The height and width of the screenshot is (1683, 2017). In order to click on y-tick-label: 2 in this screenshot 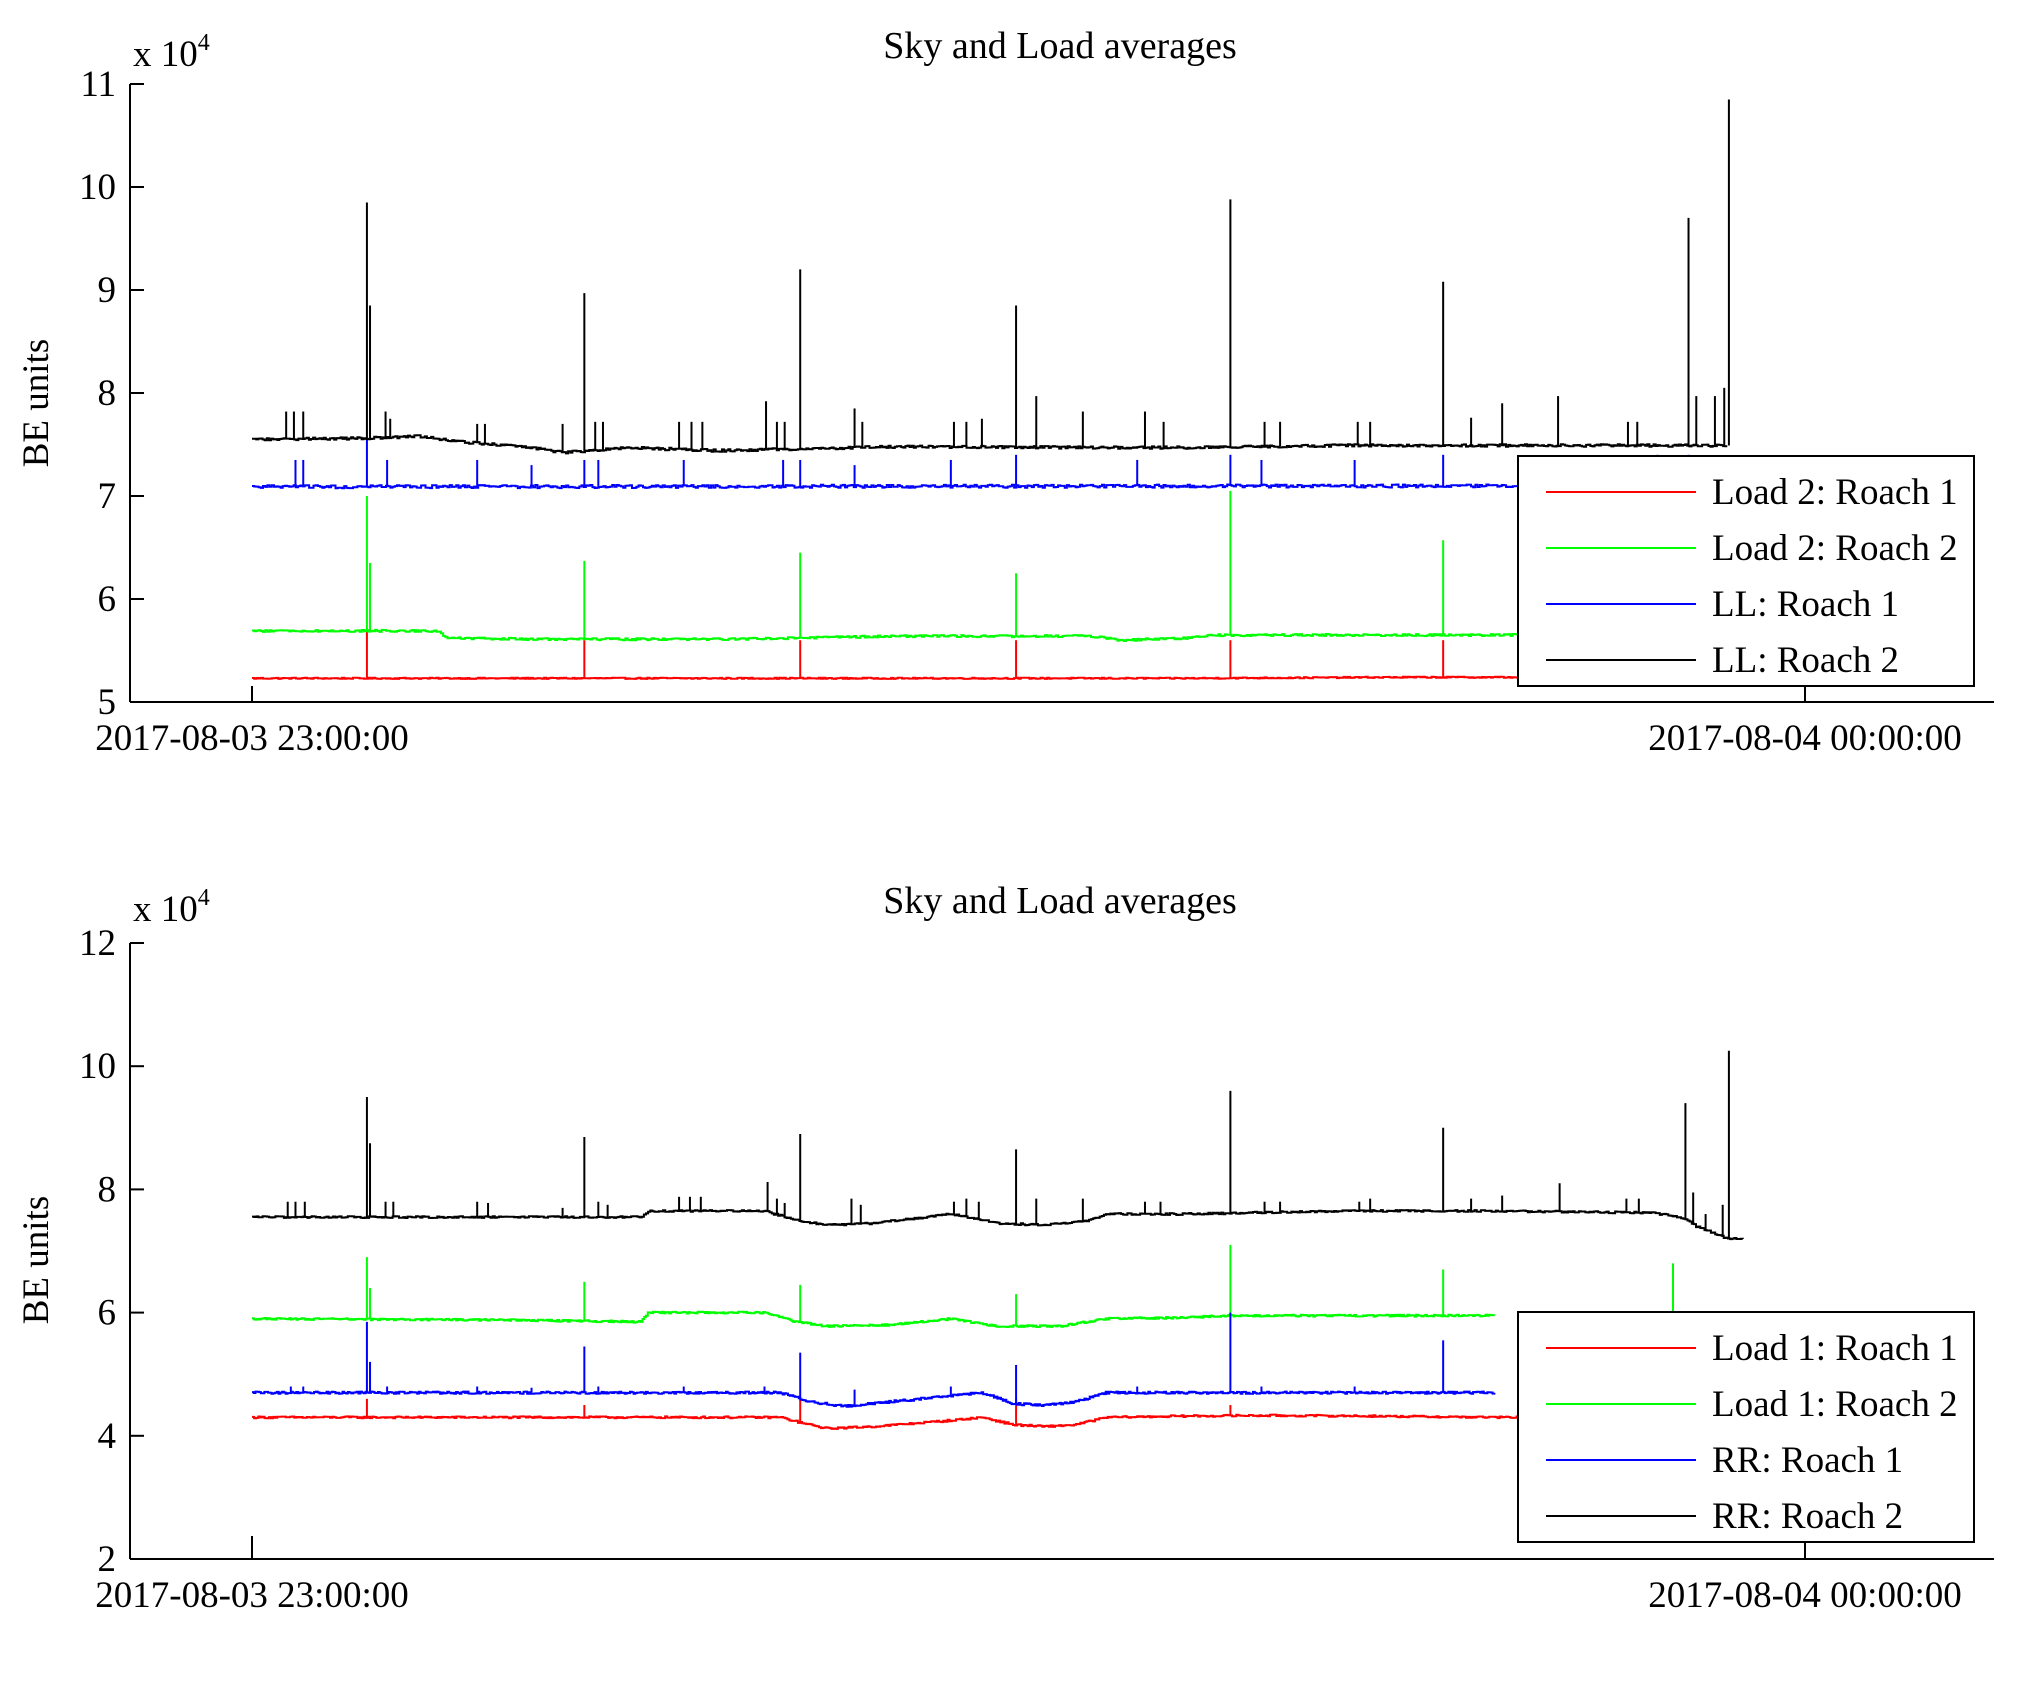, I will do `click(107, 1559)`.